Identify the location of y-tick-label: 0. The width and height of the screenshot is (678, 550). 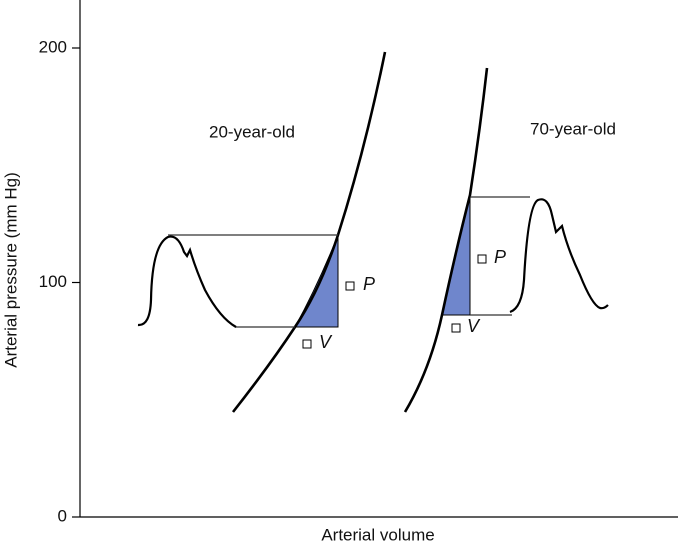
(62, 515).